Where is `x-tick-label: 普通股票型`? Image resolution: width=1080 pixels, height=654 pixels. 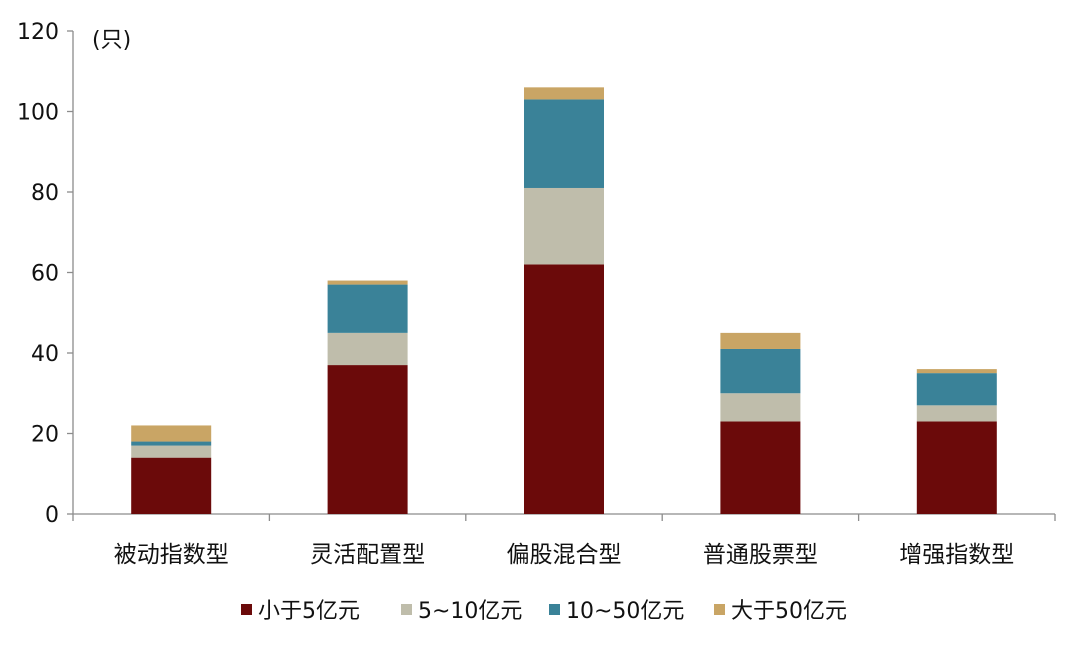
x-tick-label: 普通股票型 is located at coordinates (760, 555).